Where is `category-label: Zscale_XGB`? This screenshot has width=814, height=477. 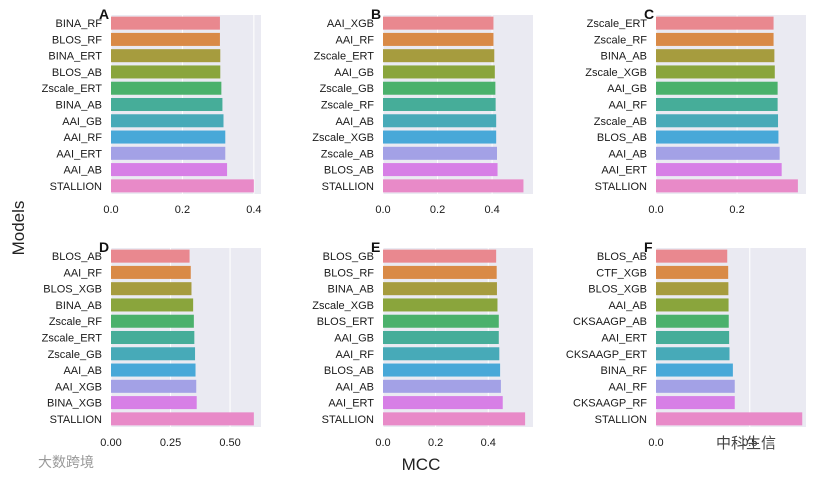
category-label: Zscale_XGB is located at coordinates (343, 138).